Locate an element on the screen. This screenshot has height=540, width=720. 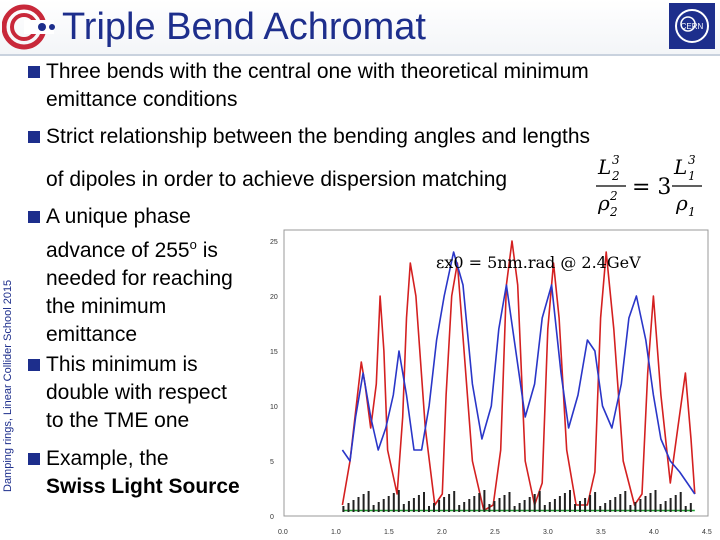
x-tick-label: 3.0 is located at coordinates (548, 532).